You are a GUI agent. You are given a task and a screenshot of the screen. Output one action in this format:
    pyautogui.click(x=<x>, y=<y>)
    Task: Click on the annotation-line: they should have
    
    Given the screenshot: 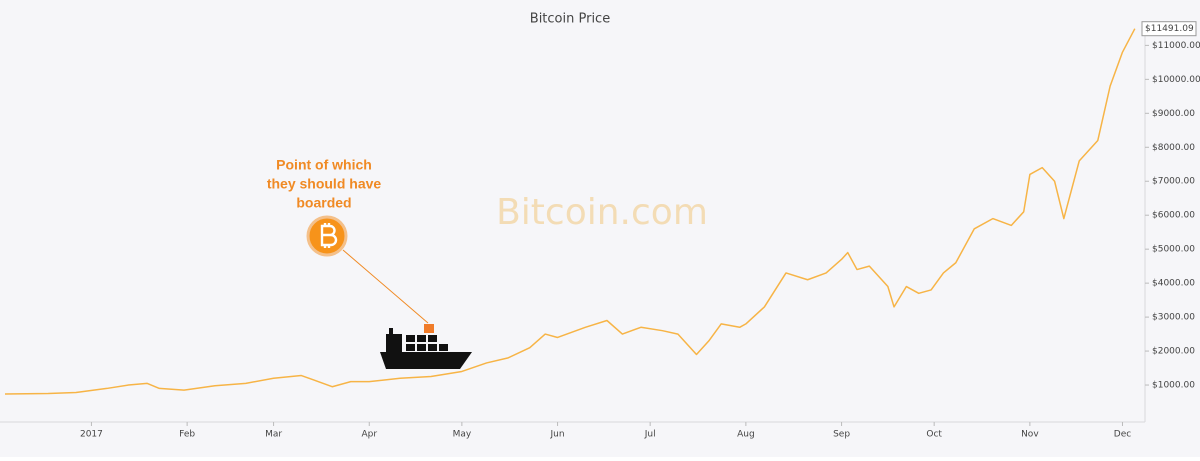 What is the action you would take?
    pyautogui.click(x=324, y=184)
    